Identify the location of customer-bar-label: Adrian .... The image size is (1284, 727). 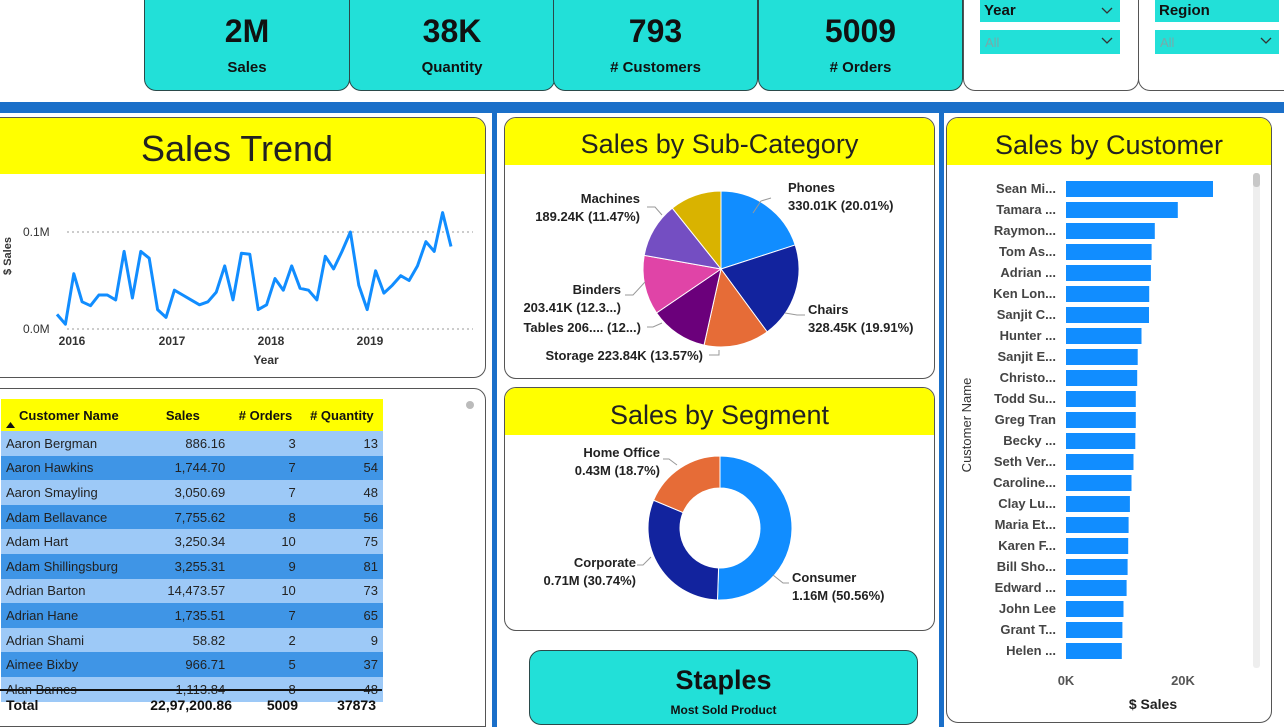
(1028, 272).